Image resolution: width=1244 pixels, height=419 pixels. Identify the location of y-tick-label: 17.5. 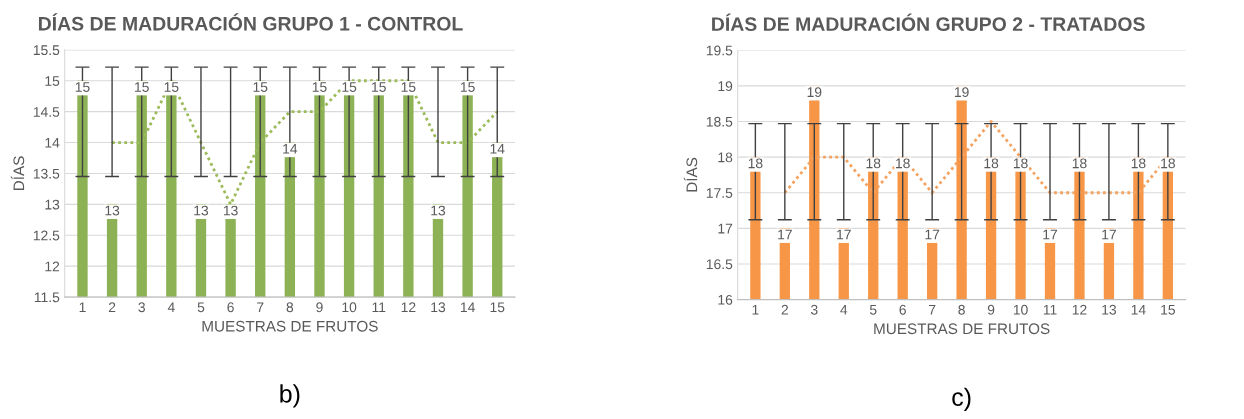
(719, 193).